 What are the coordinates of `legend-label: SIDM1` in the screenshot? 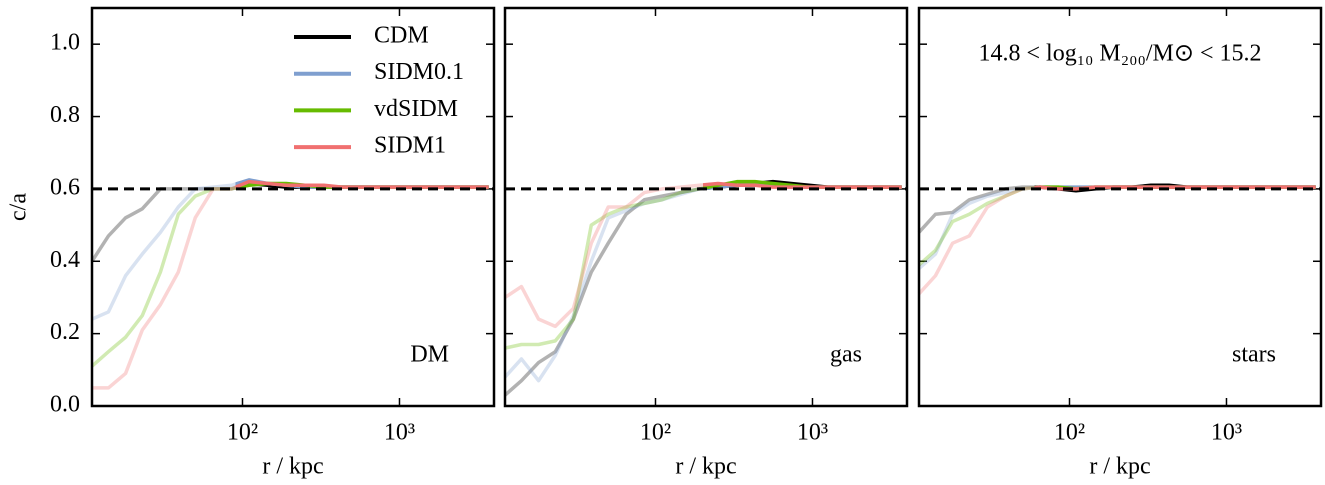 It's located at (410, 146).